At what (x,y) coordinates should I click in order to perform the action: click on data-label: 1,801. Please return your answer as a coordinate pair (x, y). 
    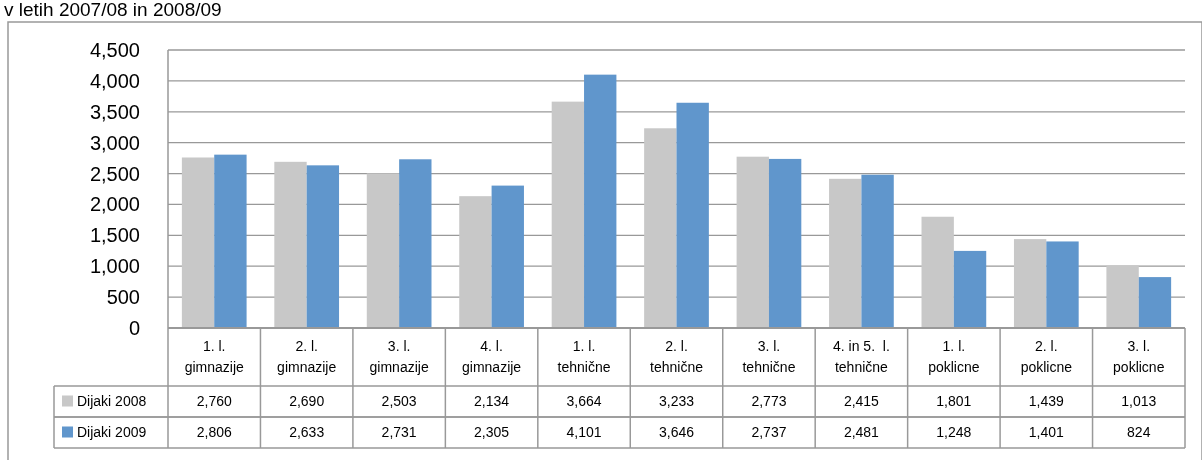
    Looking at the image, I should click on (954, 401).